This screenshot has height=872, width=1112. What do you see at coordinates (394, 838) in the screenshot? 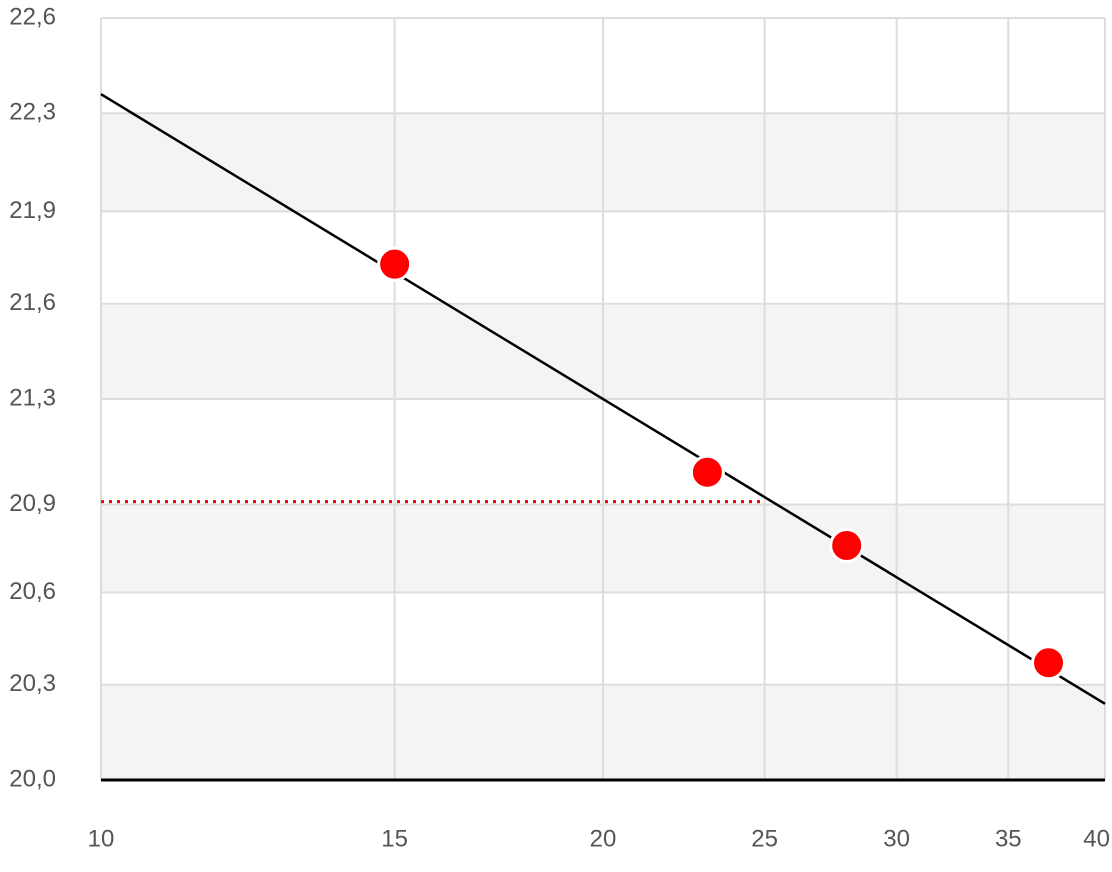
I see `x-tick-label: 15` at bounding box center [394, 838].